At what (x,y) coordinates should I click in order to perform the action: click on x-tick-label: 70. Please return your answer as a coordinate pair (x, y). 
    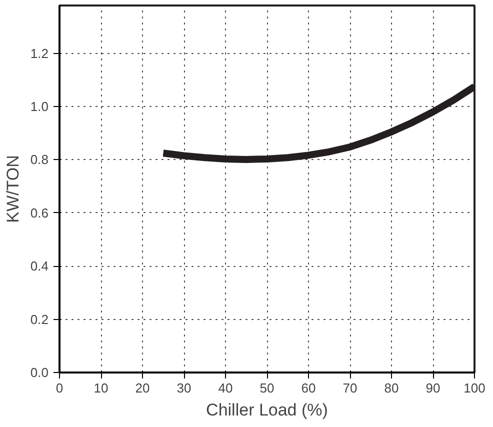
    Looking at the image, I should click on (350, 388).